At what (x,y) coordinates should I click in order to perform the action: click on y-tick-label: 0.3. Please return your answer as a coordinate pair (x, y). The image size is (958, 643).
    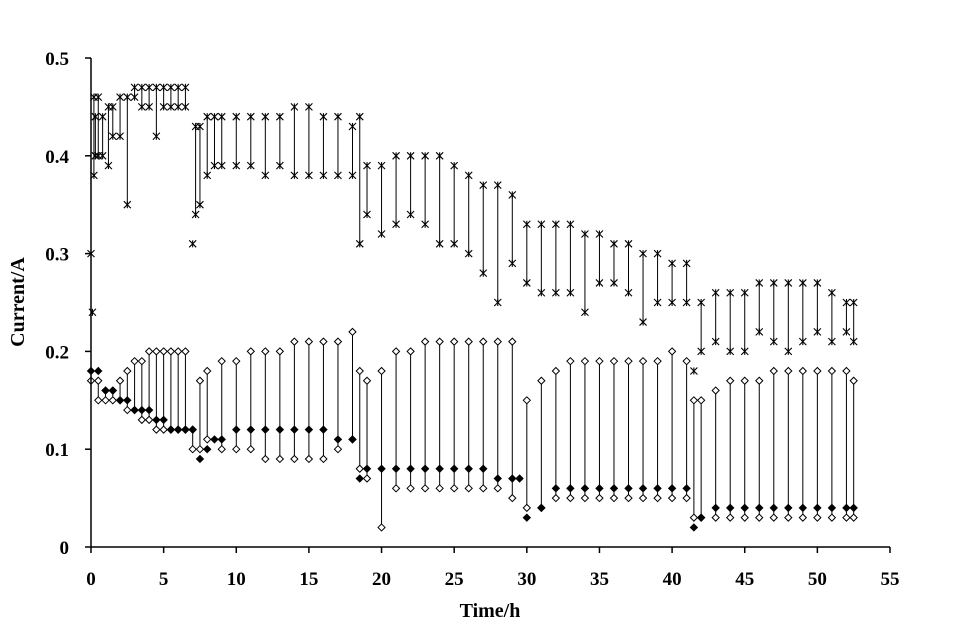
    Looking at the image, I should click on (57, 255).